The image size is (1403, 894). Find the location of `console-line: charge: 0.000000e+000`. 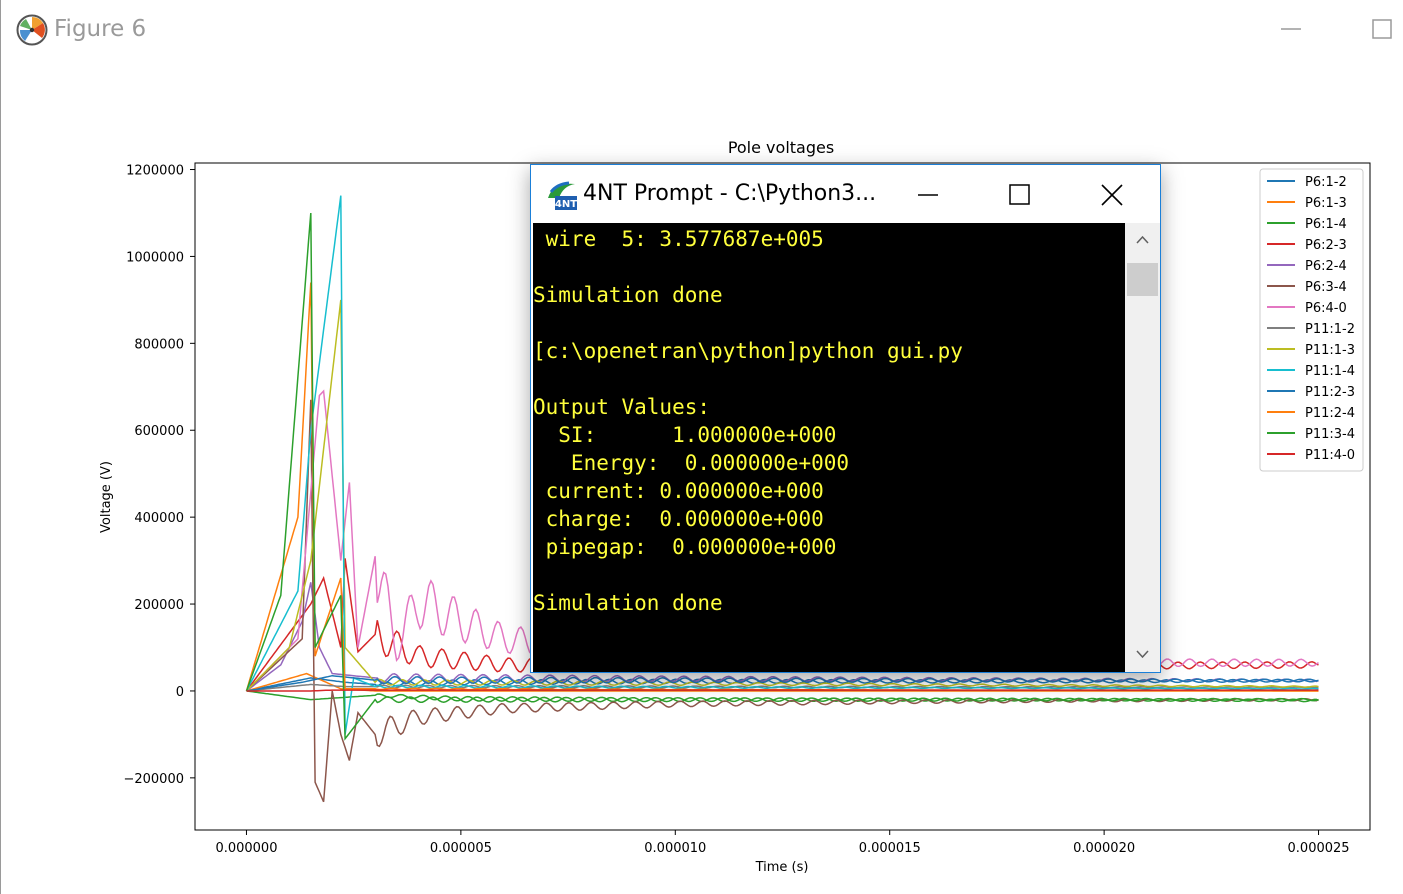

console-line: charge: 0.000000e+000 is located at coordinates (678, 519).